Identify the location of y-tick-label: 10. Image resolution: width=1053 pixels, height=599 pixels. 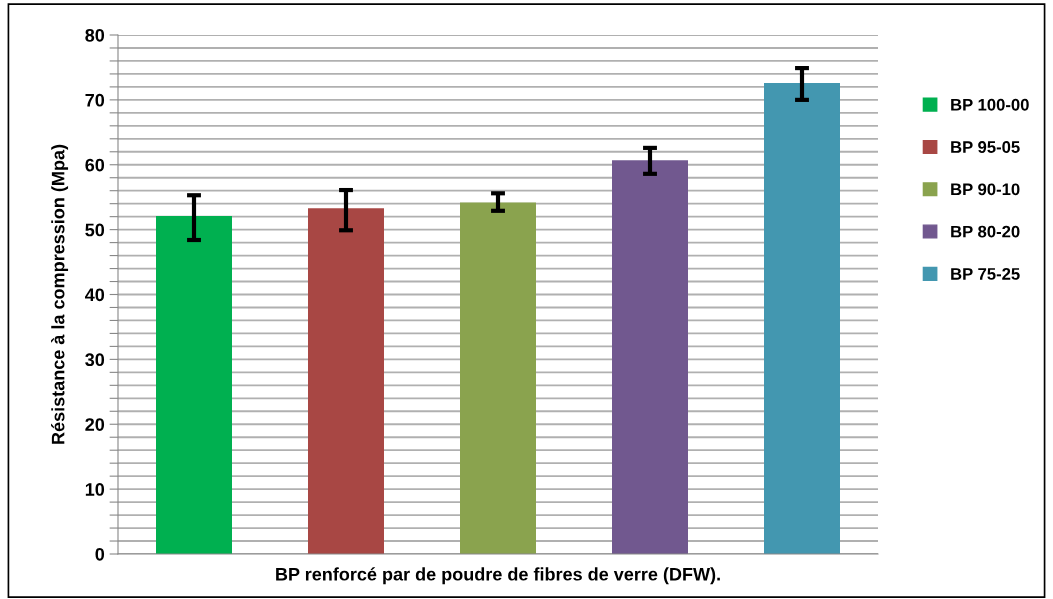
(95, 489).